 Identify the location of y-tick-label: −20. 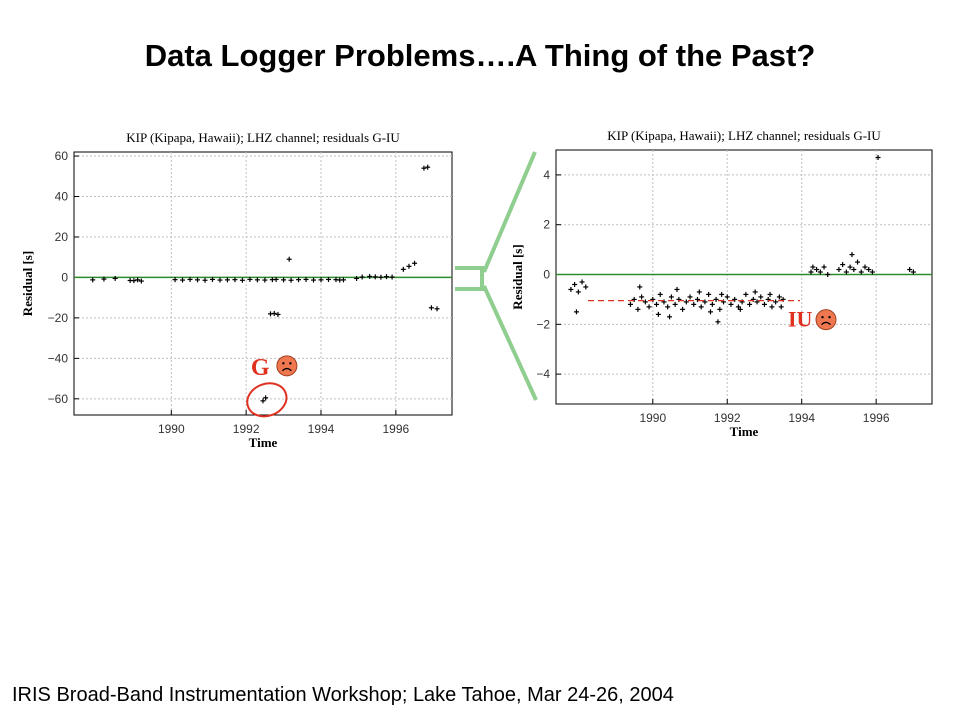
(58, 318).